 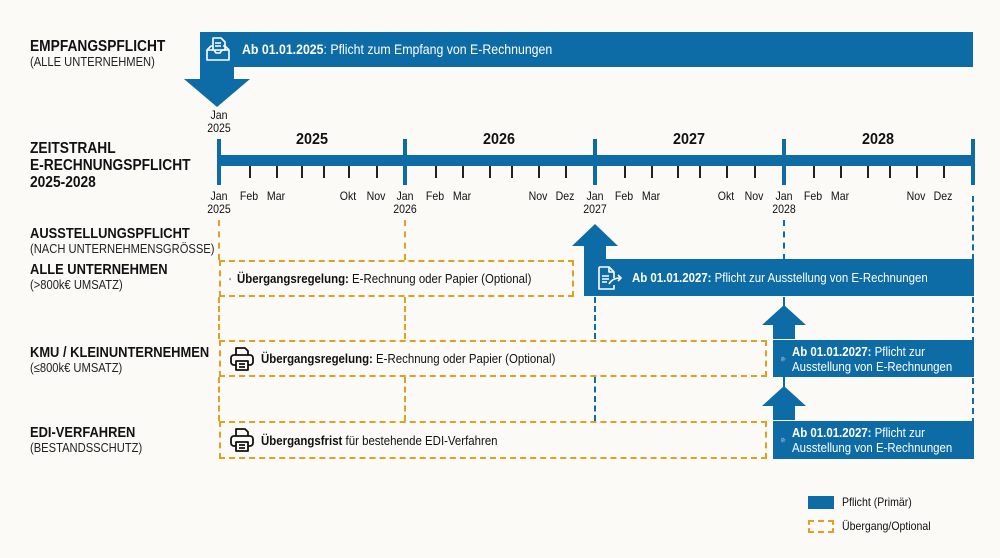 What do you see at coordinates (120, 352) in the screenshot?
I see `row-title: KMU / KLEINUNTERNEHMEN` at bounding box center [120, 352].